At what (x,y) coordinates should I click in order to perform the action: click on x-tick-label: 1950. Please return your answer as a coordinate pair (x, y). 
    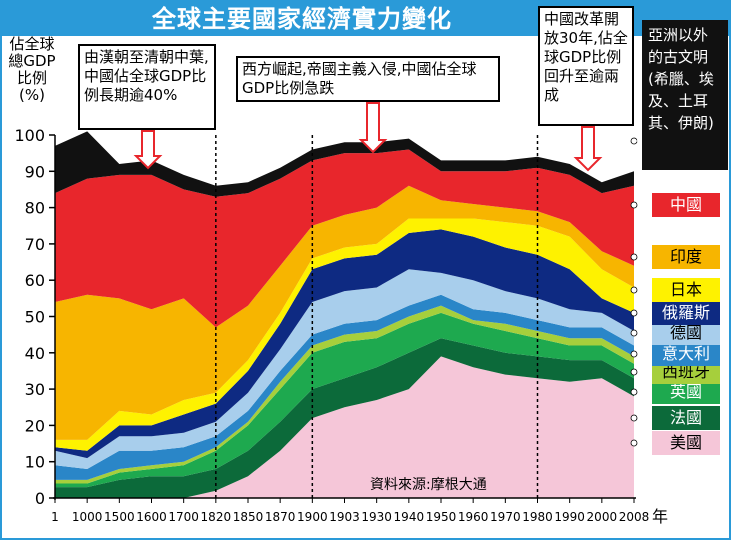
    Looking at the image, I should click on (441, 517).